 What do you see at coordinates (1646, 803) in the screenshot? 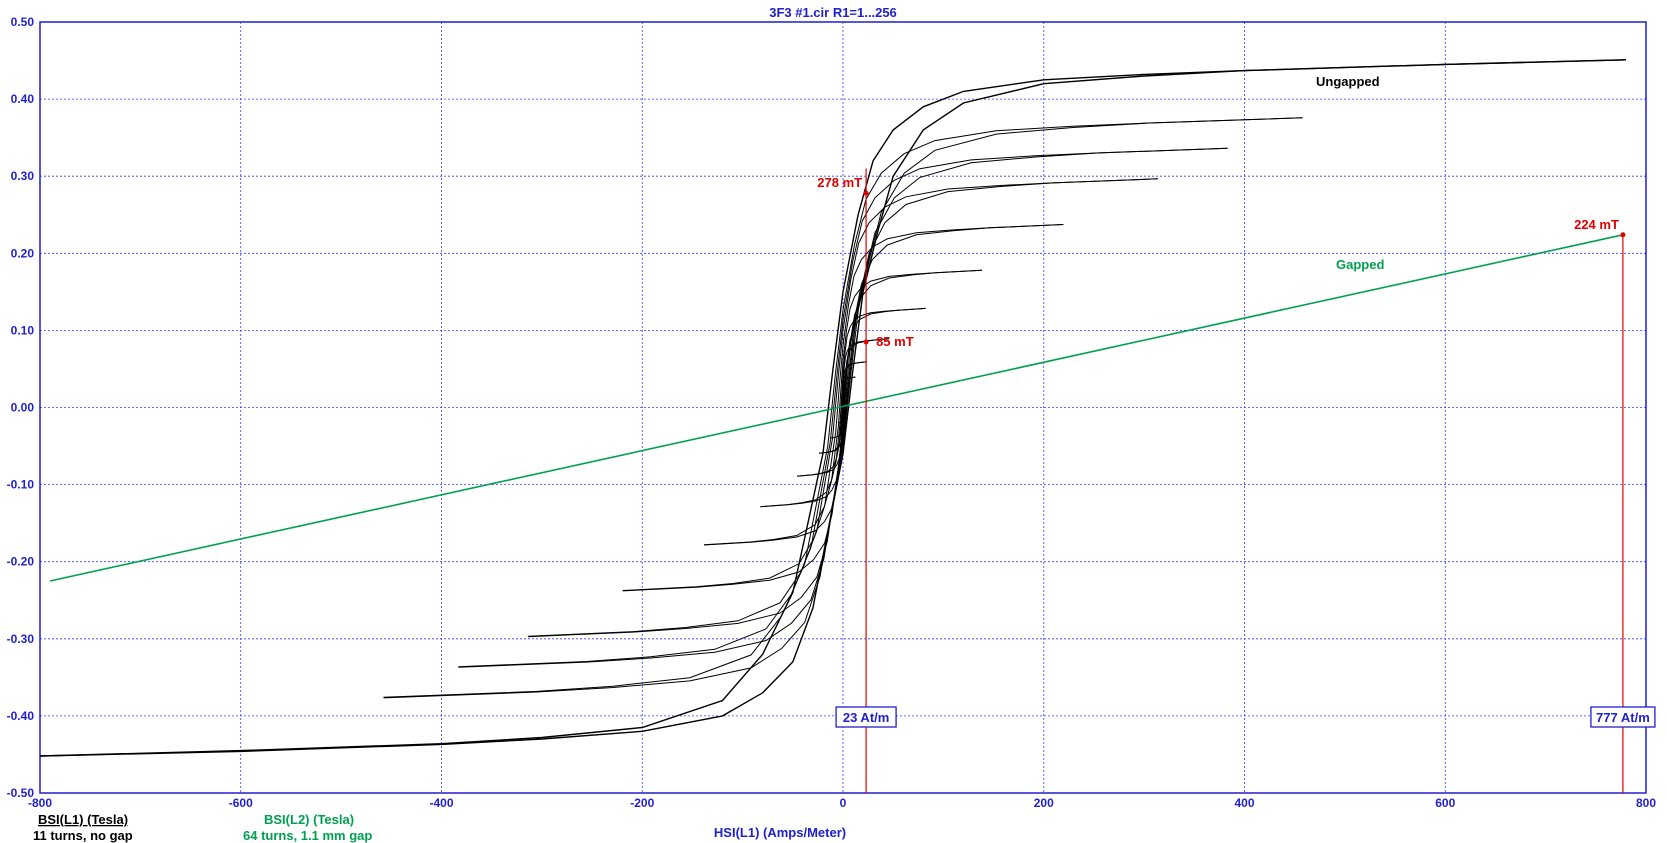
I see `x-tick-label: 800` at bounding box center [1646, 803].